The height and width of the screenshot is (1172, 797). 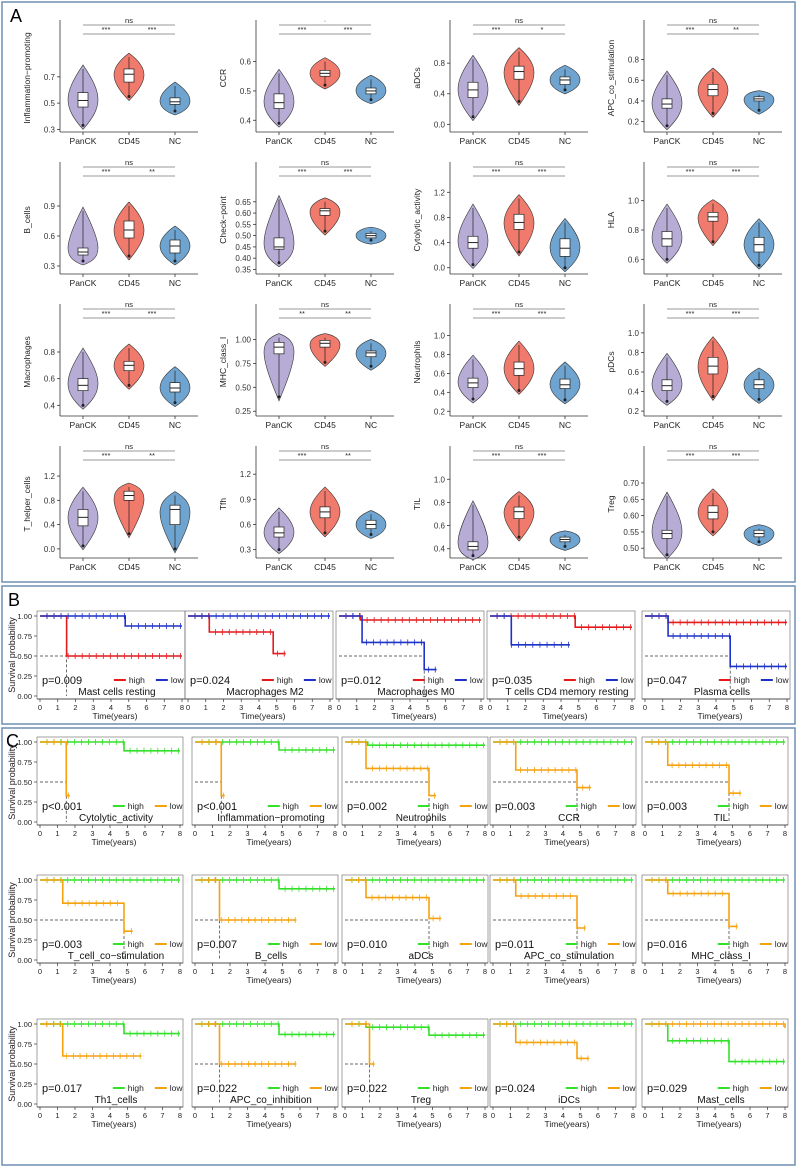 I want to click on x-tick-label: 3, so click(x=247, y=833).